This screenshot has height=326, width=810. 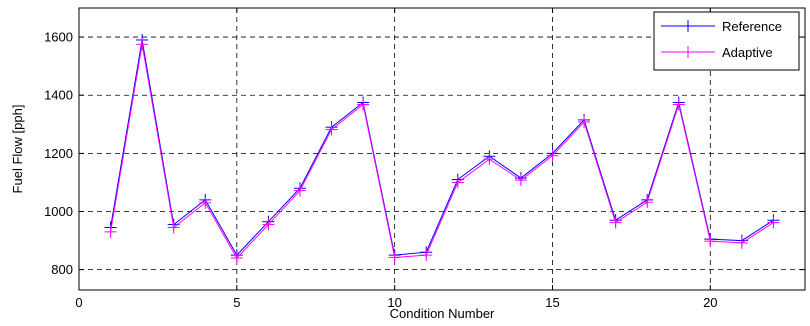 I want to click on x-tick-label-2: 10, so click(x=394, y=302).